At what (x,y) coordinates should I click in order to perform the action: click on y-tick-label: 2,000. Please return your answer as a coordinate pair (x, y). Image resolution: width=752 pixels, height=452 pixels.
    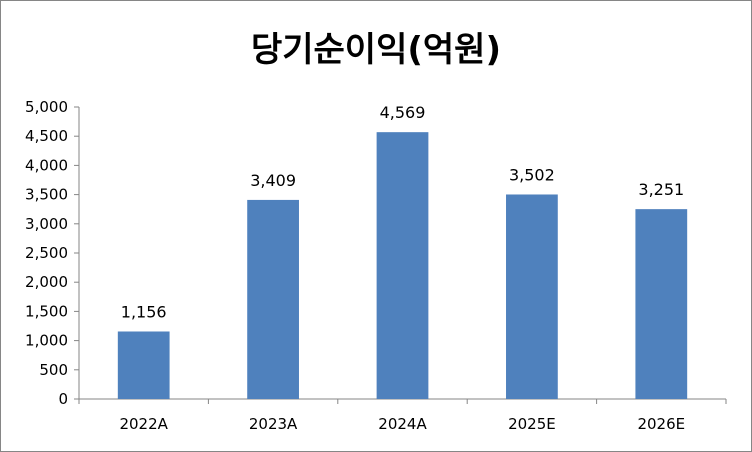
    Looking at the image, I should click on (46, 282).